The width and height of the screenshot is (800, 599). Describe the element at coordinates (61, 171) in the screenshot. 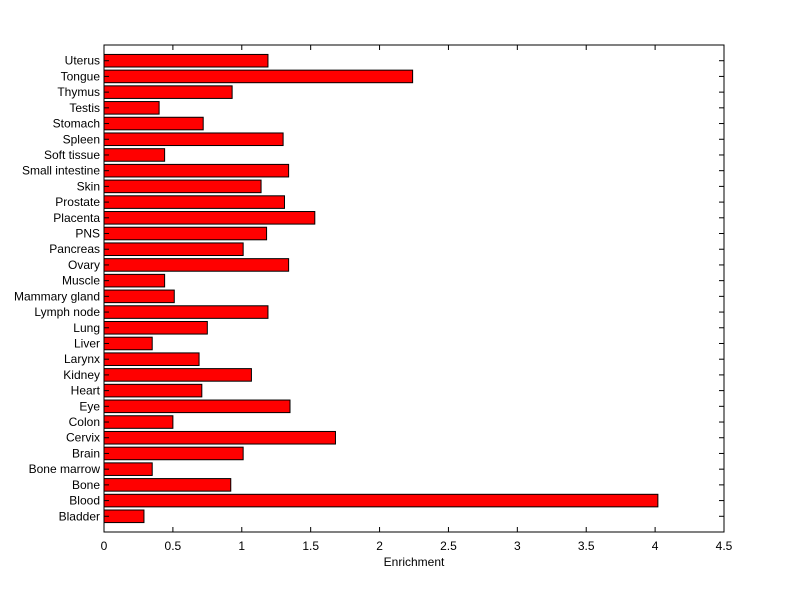

I see `y-tick-label-small-intestine: Small intestine` at that location.